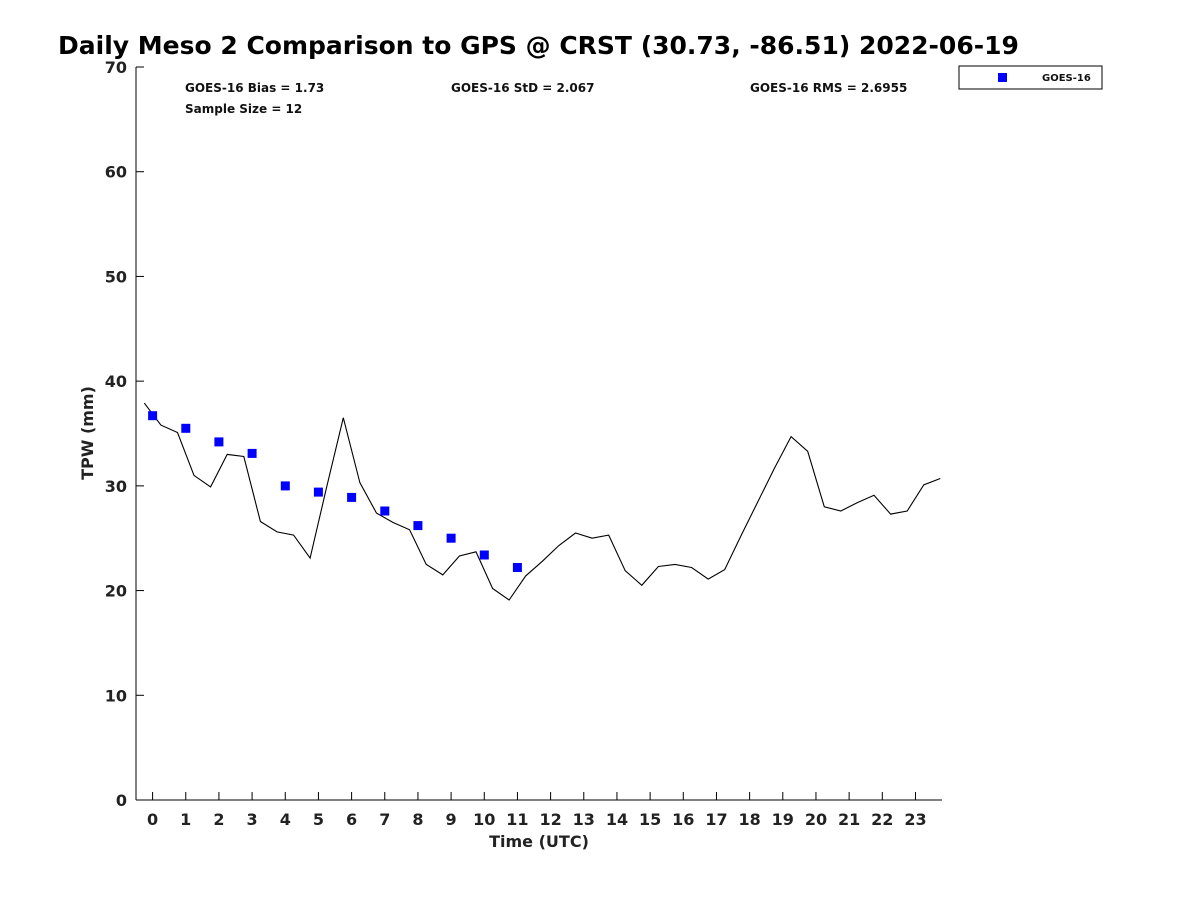  Describe the element at coordinates (121, 800) in the screenshot. I see `y-tick-label: 0` at that location.